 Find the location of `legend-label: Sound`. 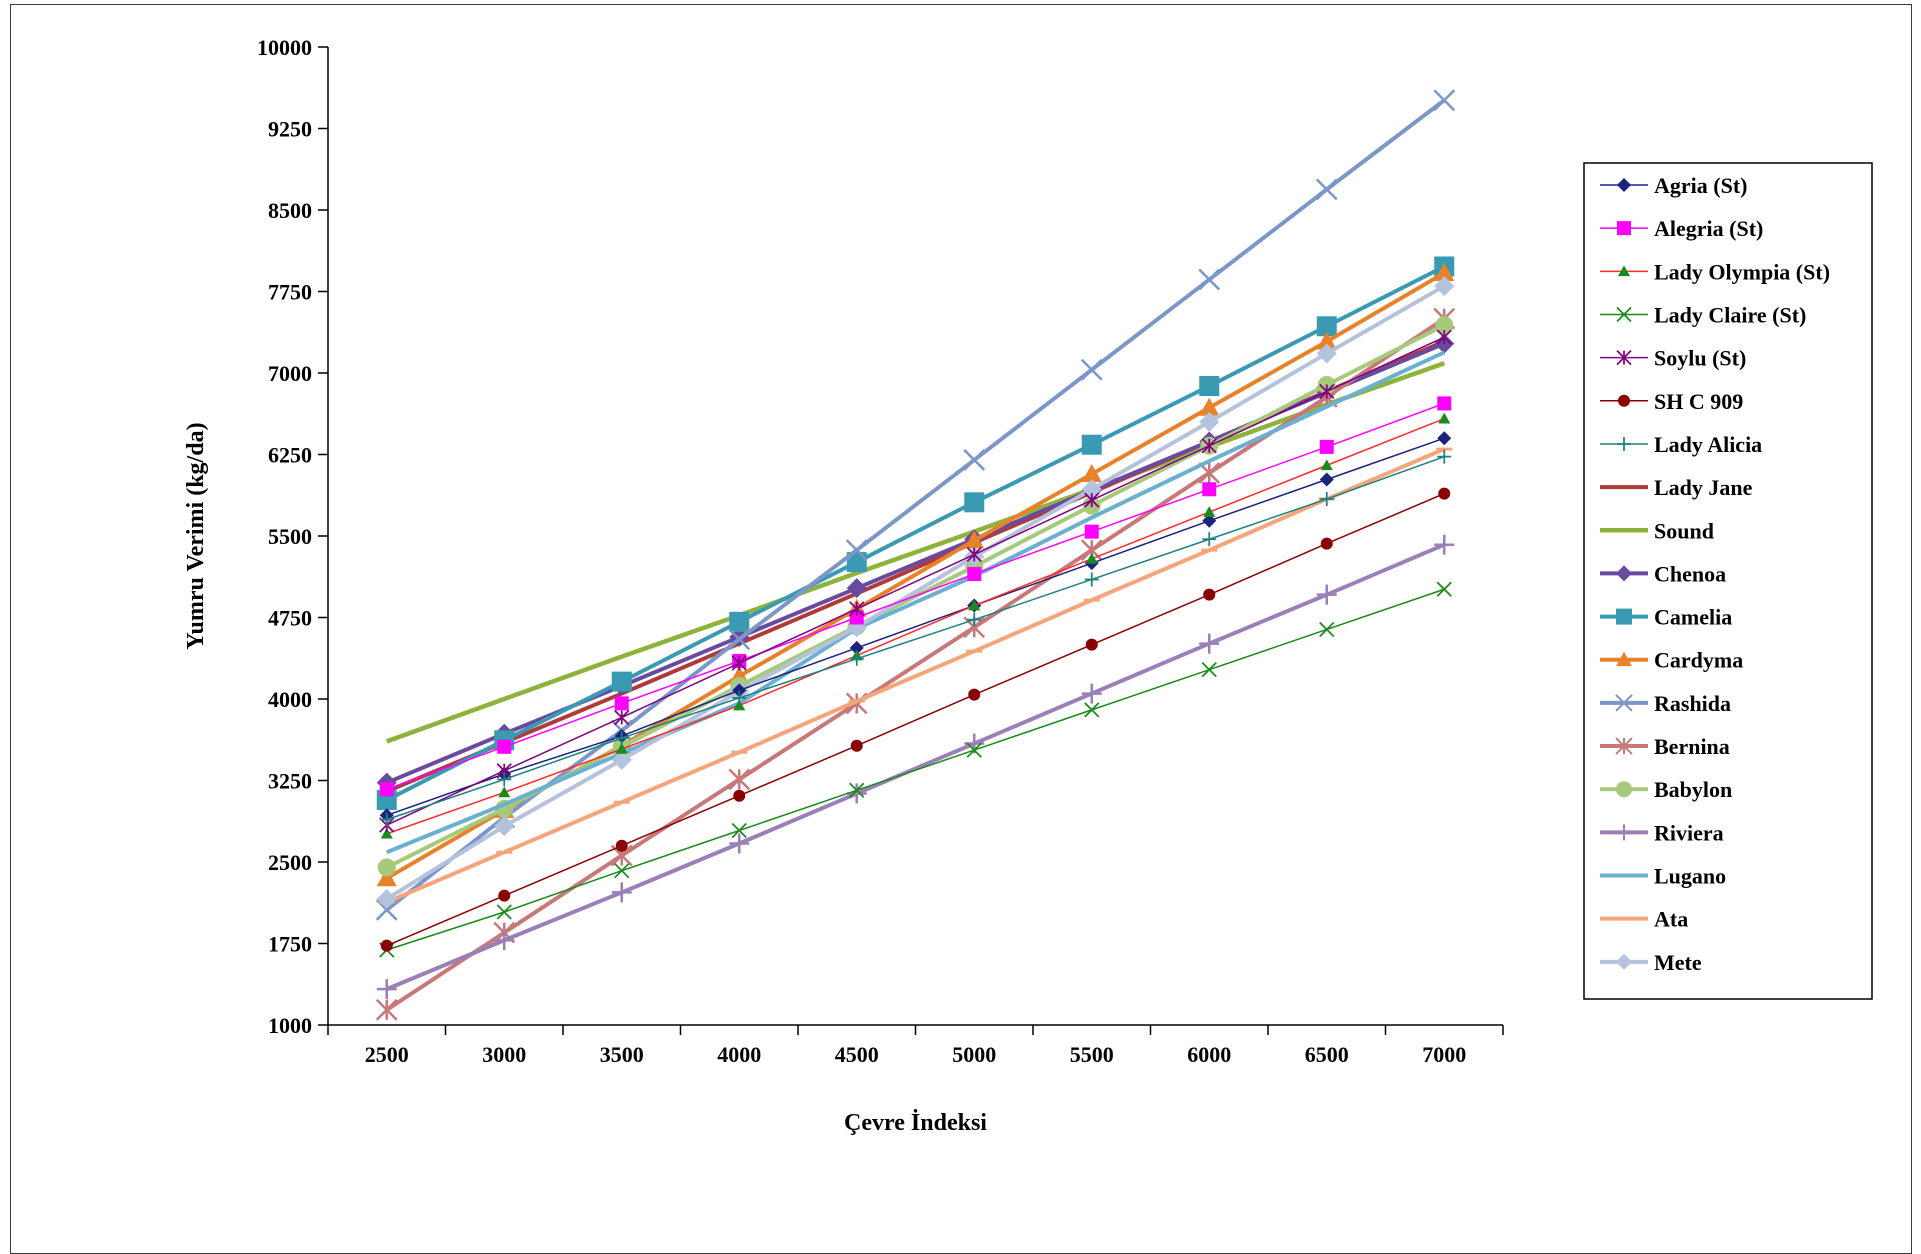

legend-label: Sound is located at coordinates (1684, 530).